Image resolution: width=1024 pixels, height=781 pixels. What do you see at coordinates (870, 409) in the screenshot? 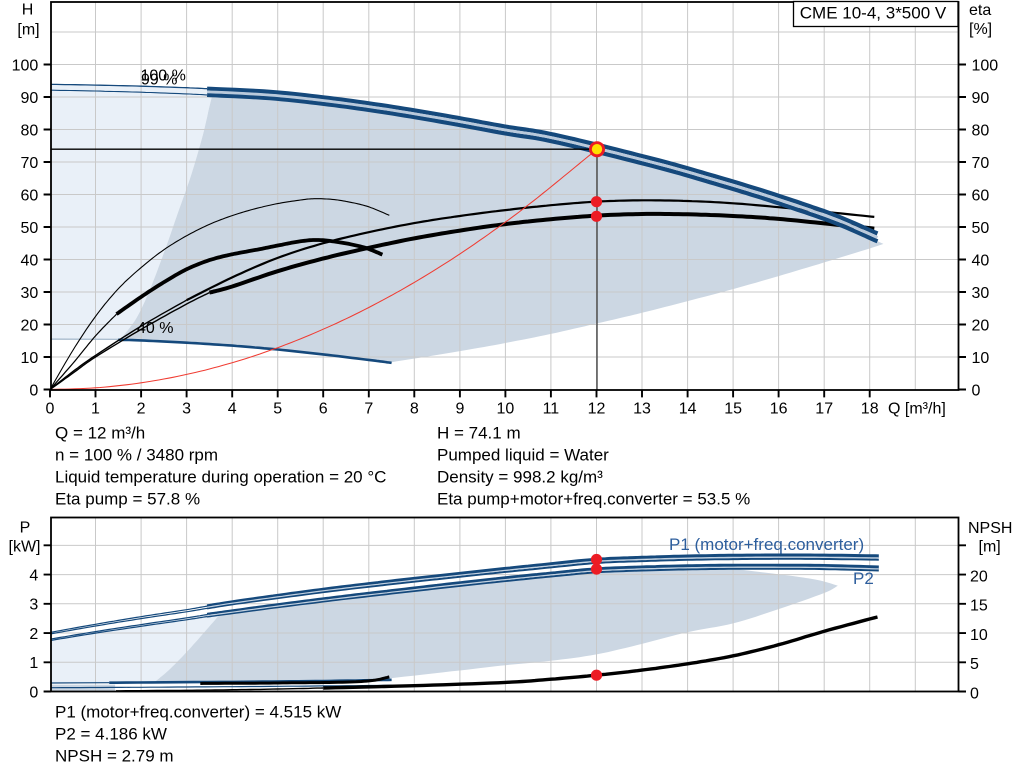
I see `svg-text: 18` at bounding box center [870, 409].